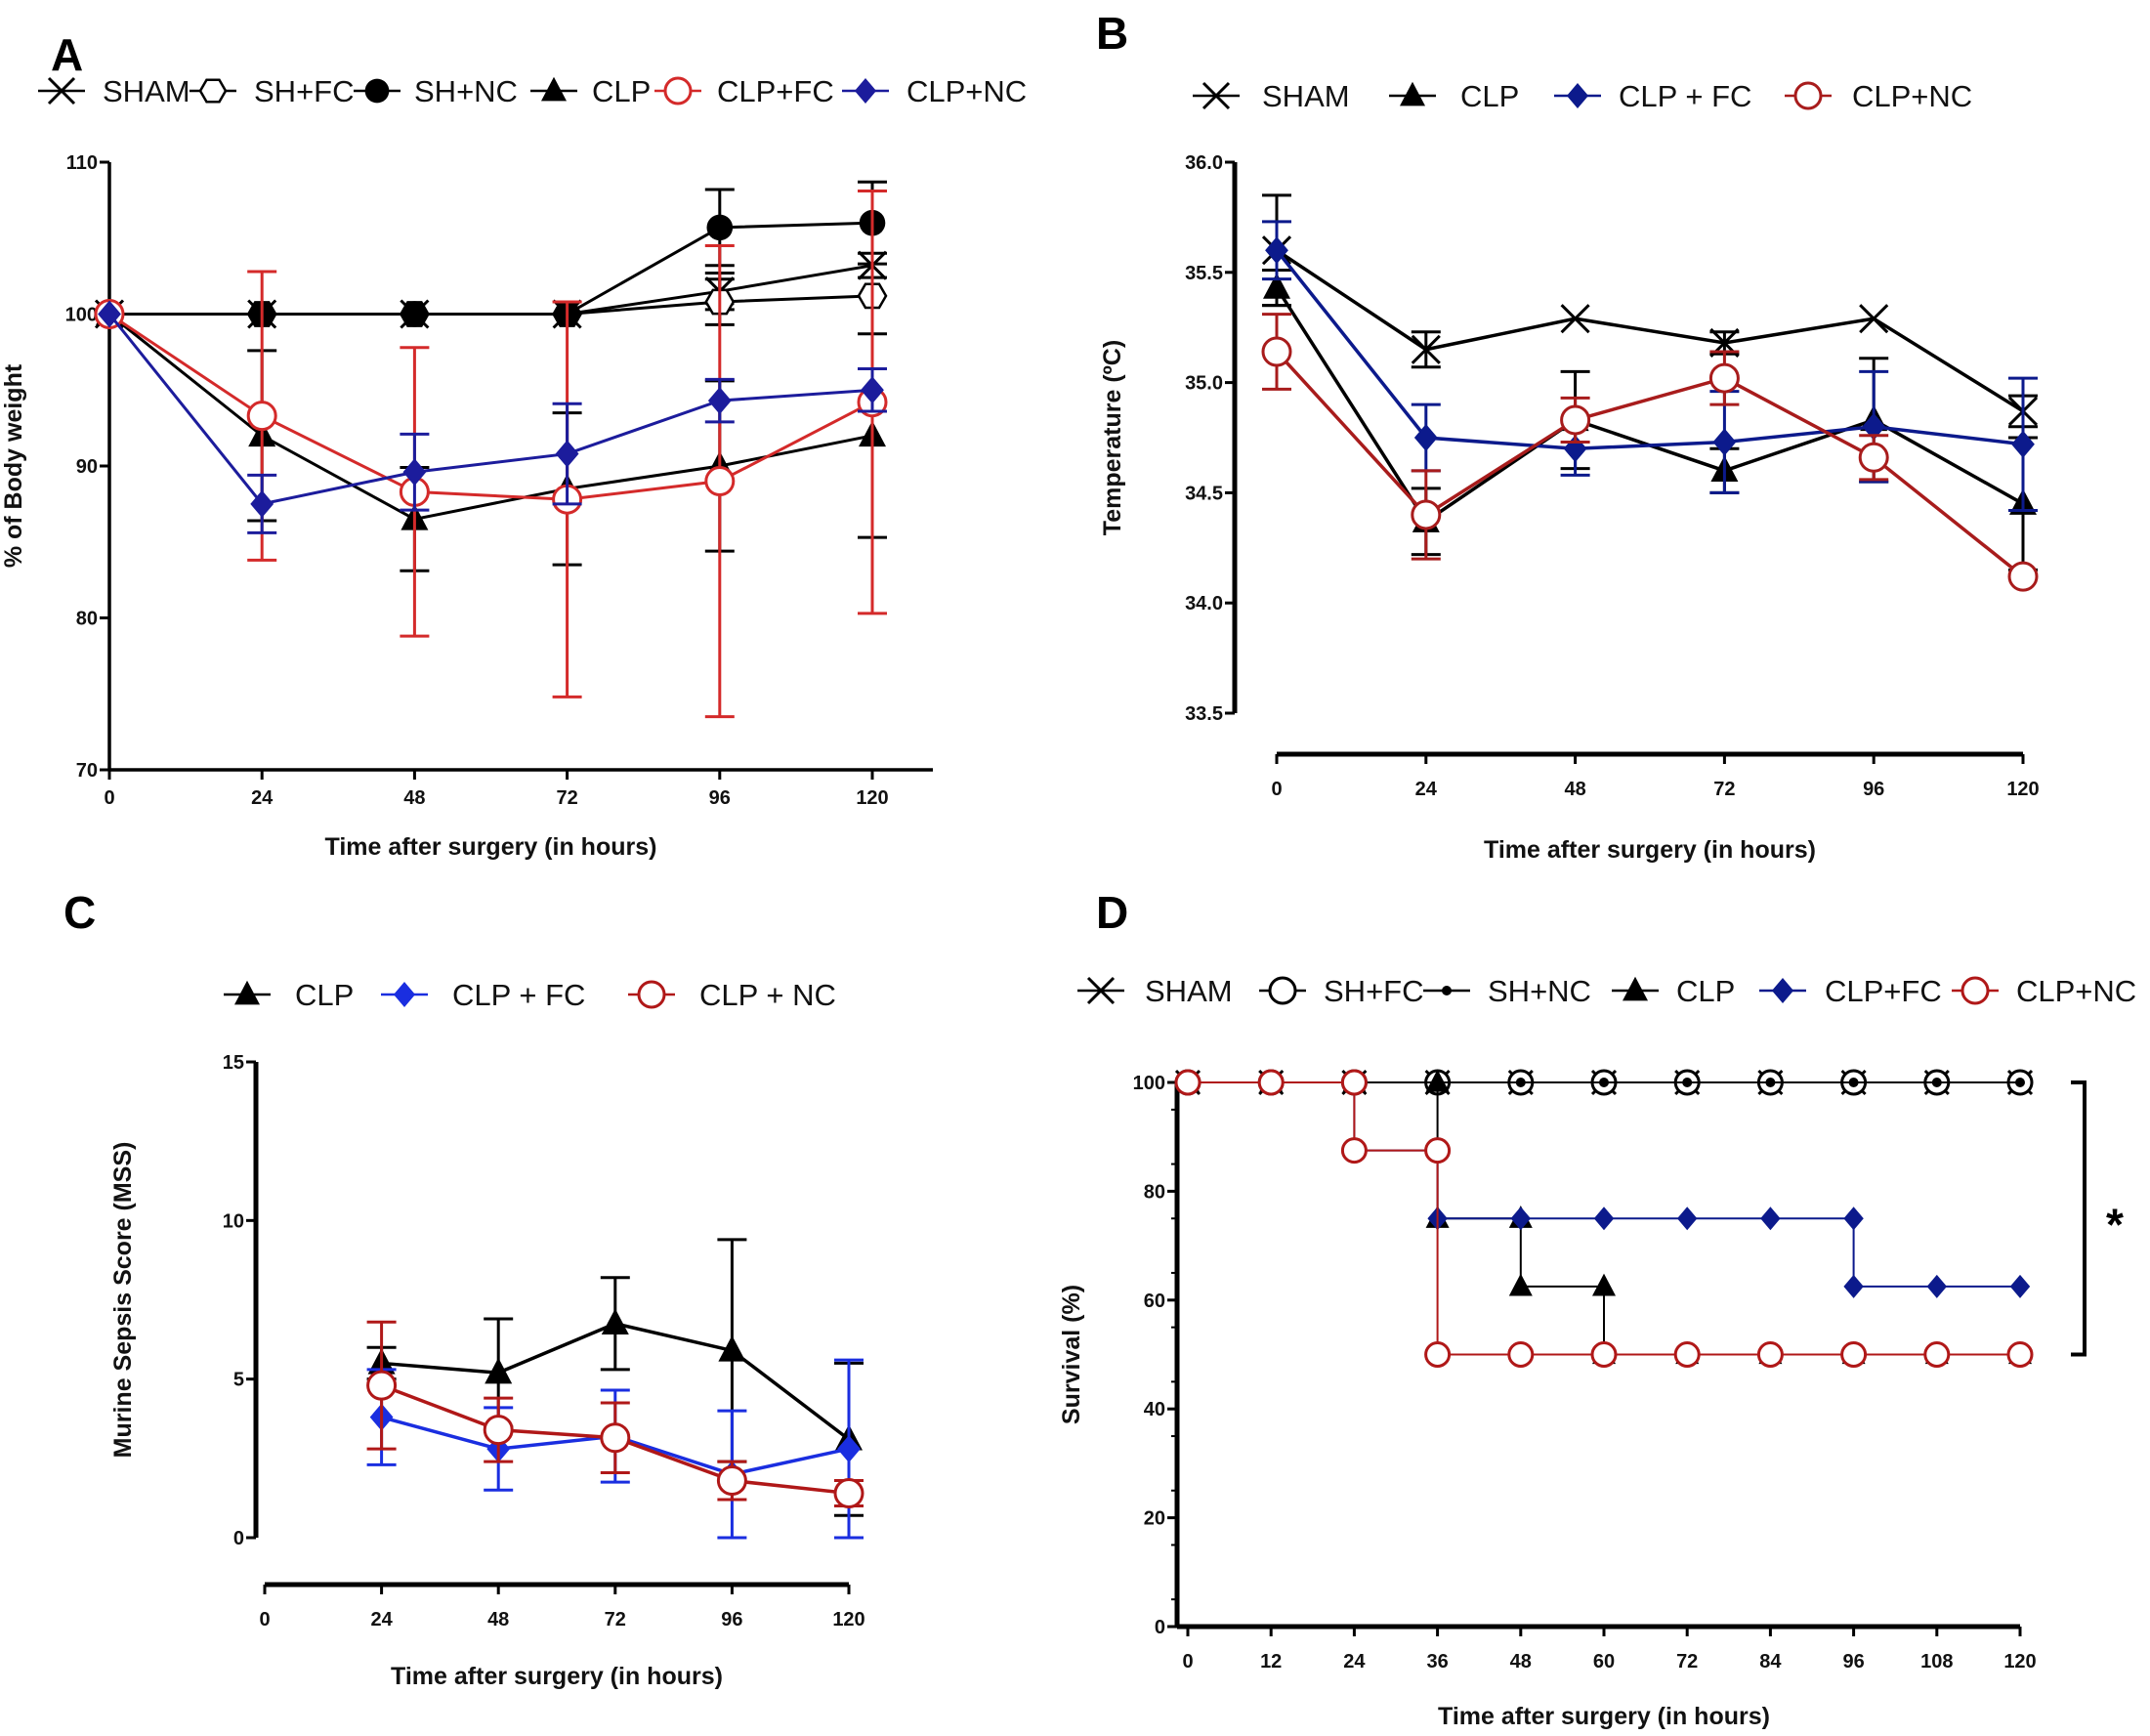  I want to click on legend-item: CLP+FC, so click(744, 91).